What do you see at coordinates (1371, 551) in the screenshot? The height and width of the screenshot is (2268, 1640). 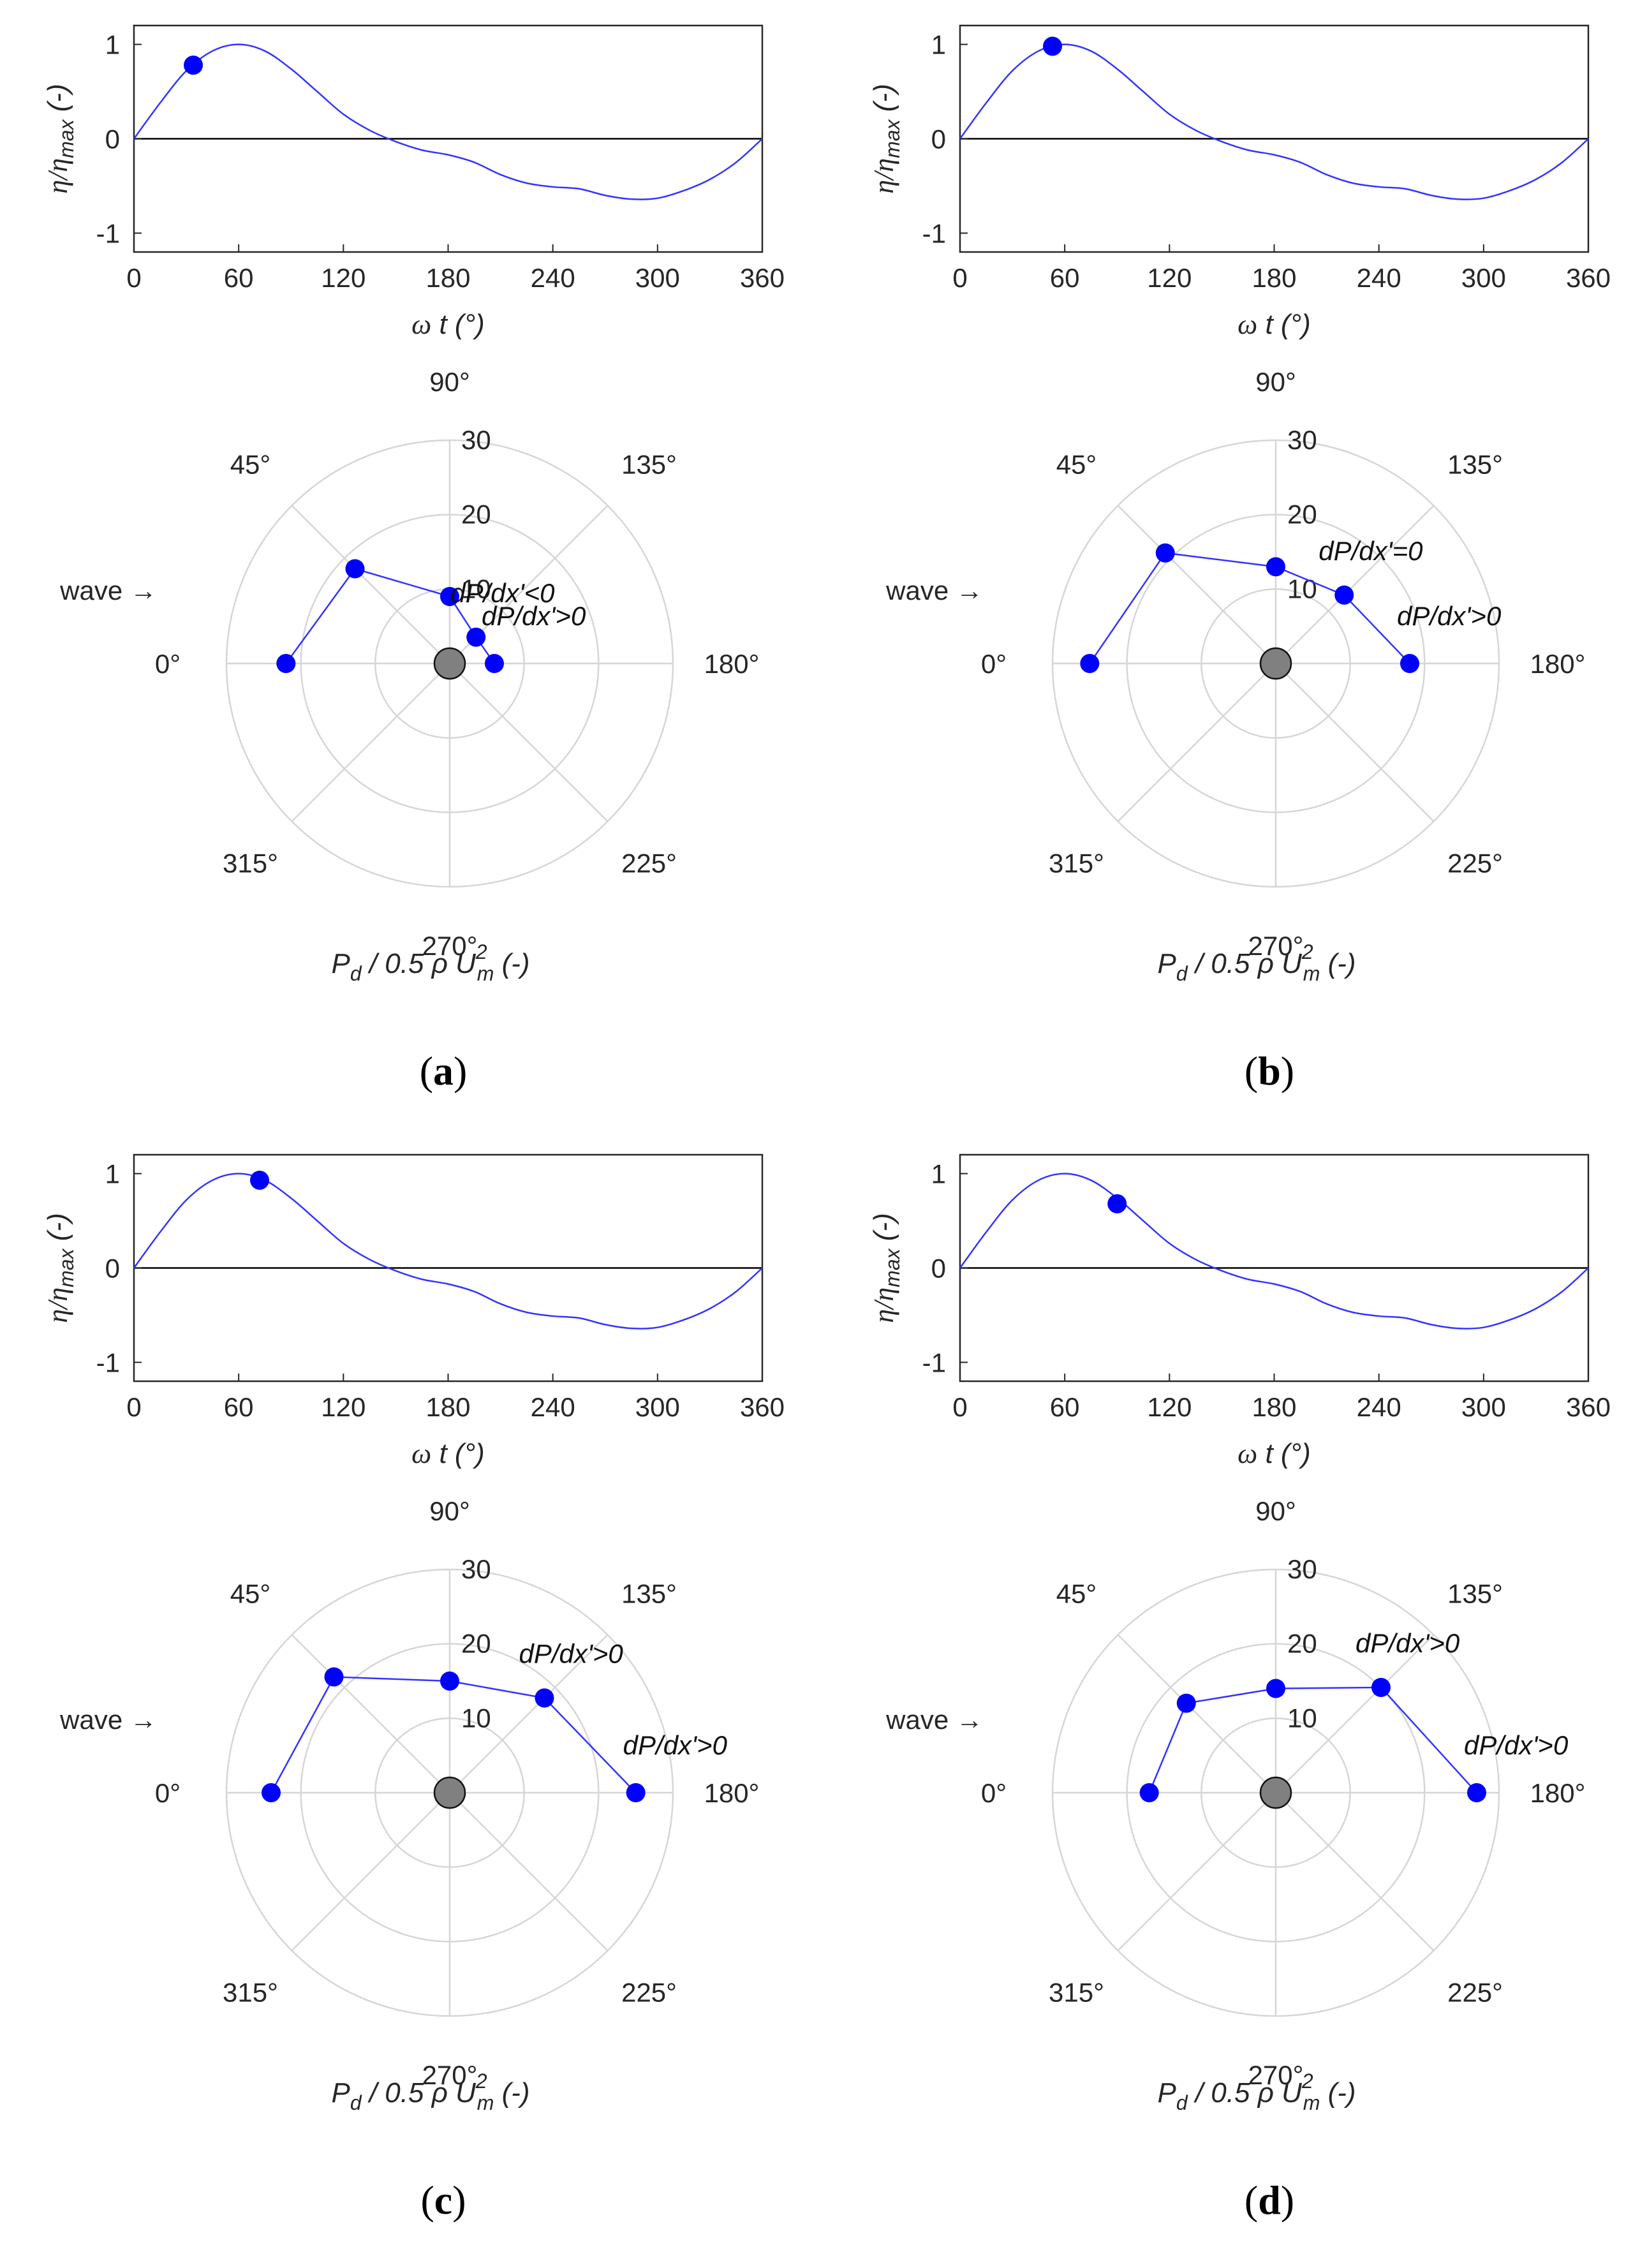 I see `pressure-gradient-annotation: dP/dx'=0` at bounding box center [1371, 551].